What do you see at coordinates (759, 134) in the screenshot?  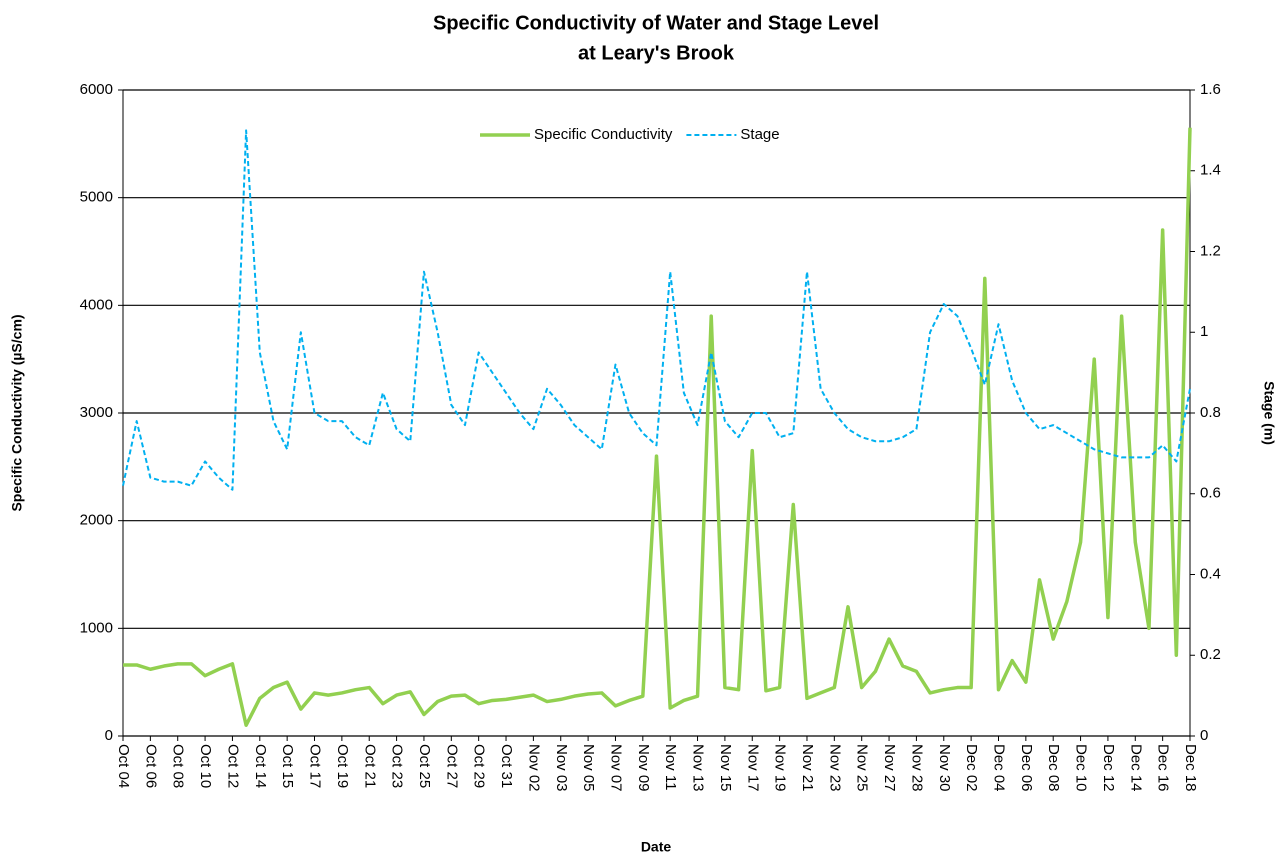 I see `legend-label: Stage` at bounding box center [759, 134].